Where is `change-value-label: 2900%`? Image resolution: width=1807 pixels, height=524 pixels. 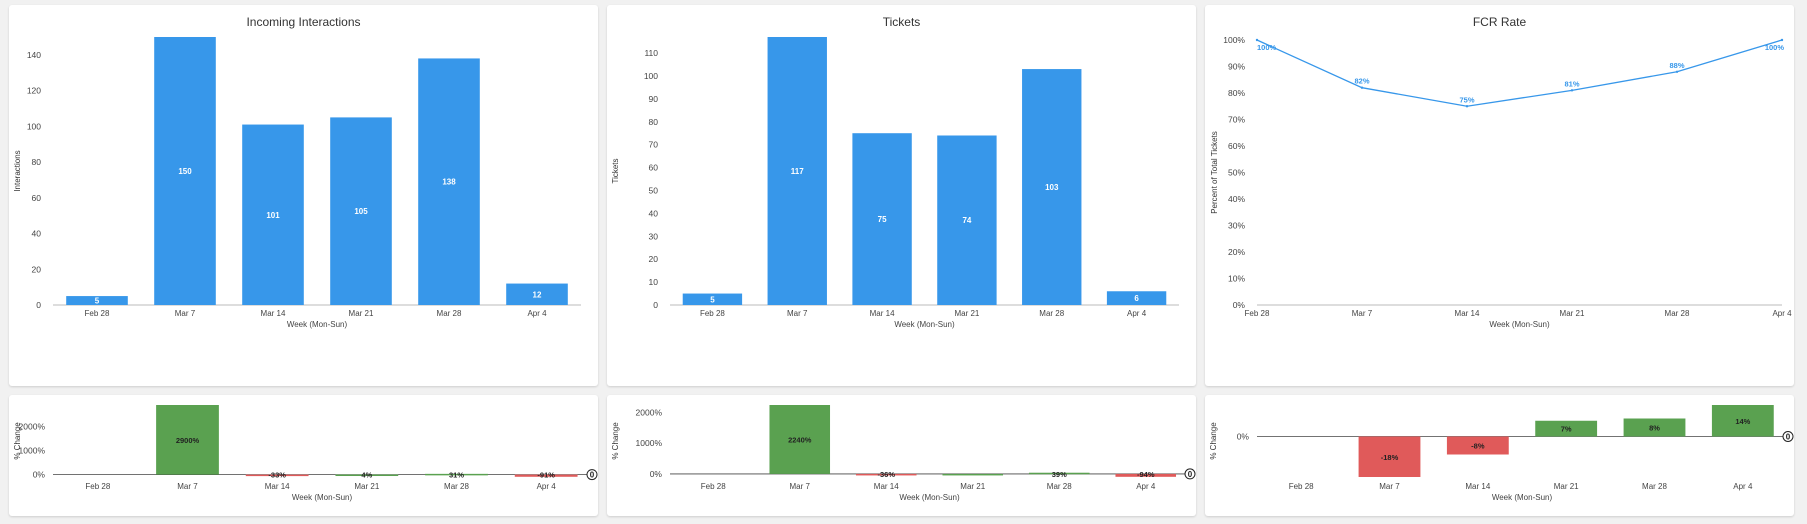 change-value-label: 2900% is located at coordinates (188, 440).